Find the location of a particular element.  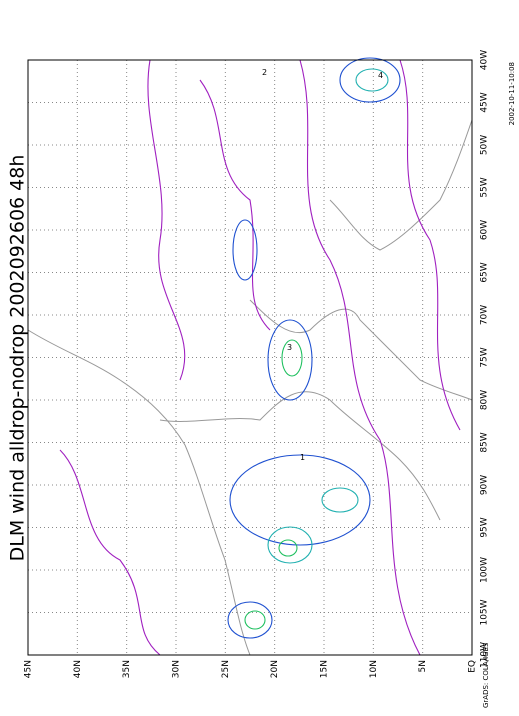

credit: GrADS: COLA/IGES is located at coordinates (486, 675).